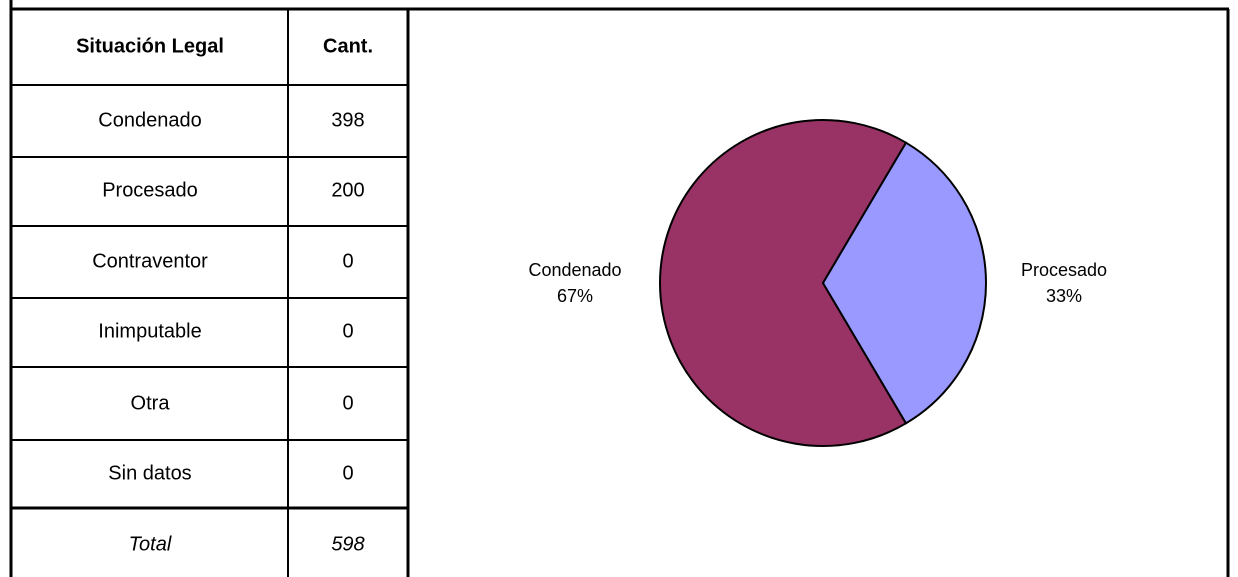 The width and height of the screenshot is (1238, 577). What do you see at coordinates (149, 331) in the screenshot?
I see `row-label: Inimputable` at bounding box center [149, 331].